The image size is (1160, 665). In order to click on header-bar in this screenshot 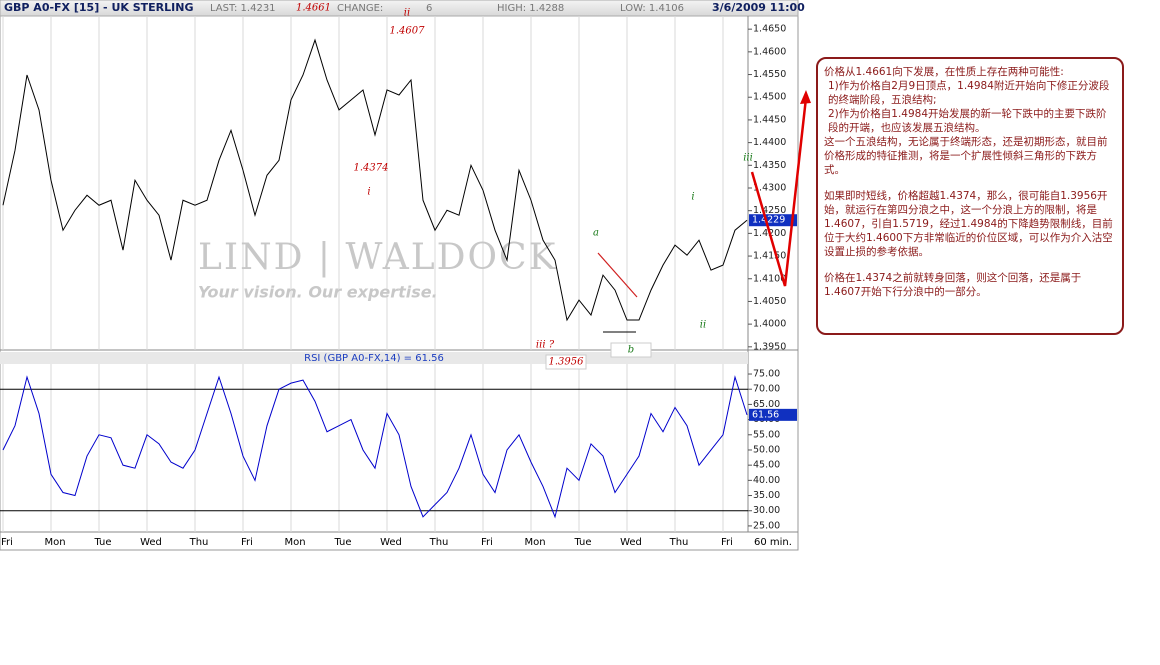, I will do `click(399, 8)`.